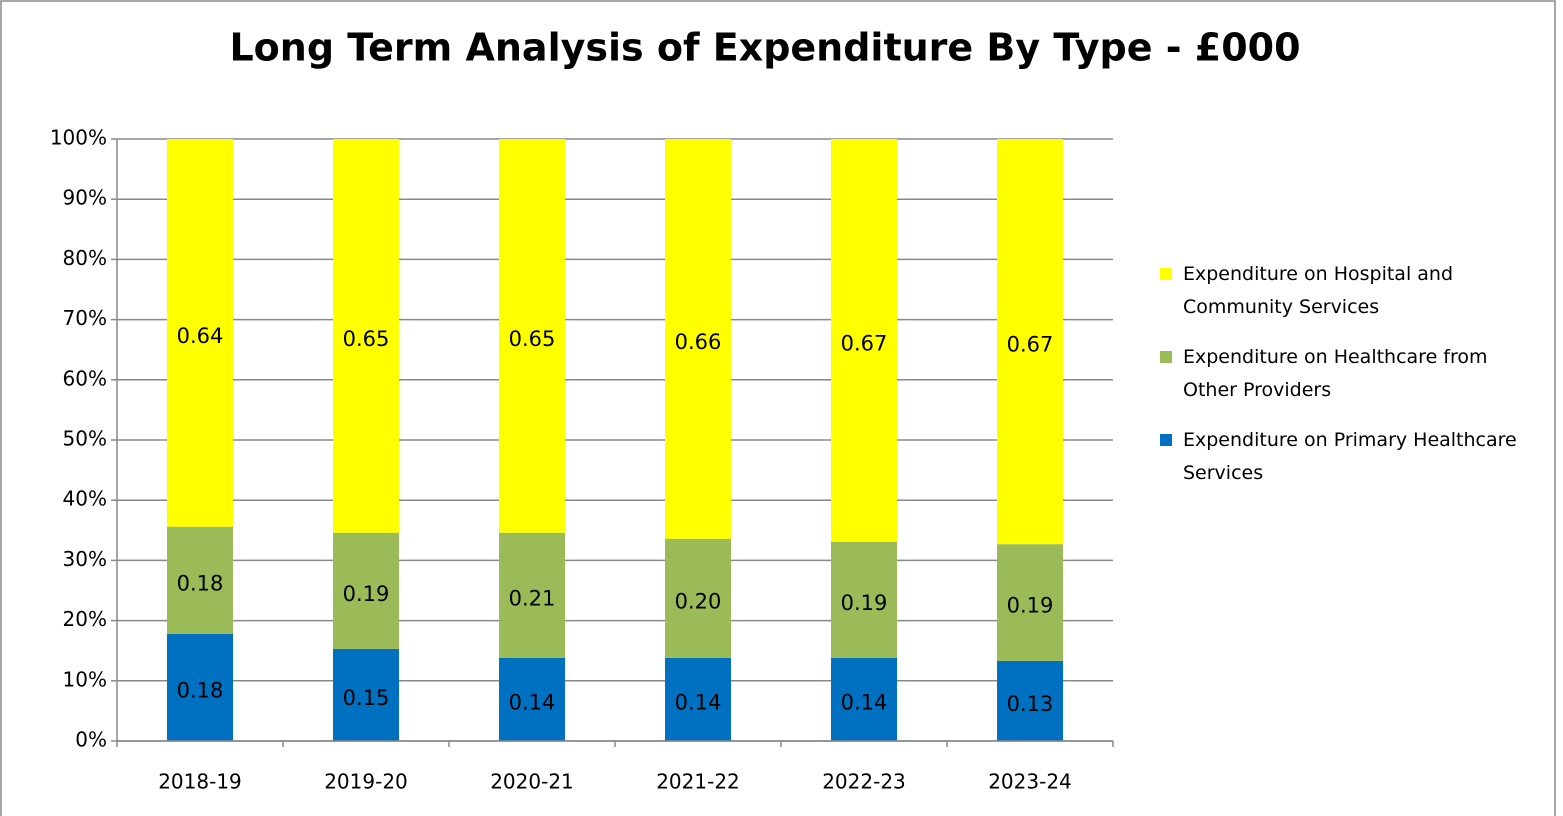  What do you see at coordinates (78, 138) in the screenshot?
I see `y-tick-label: 100%` at bounding box center [78, 138].